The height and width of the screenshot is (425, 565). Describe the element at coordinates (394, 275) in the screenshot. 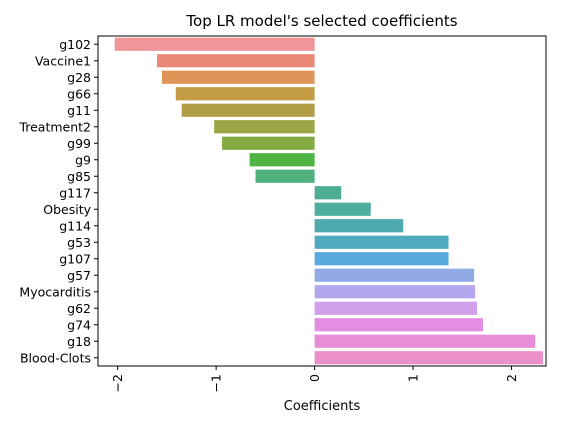

I see `bar-g57` at that location.